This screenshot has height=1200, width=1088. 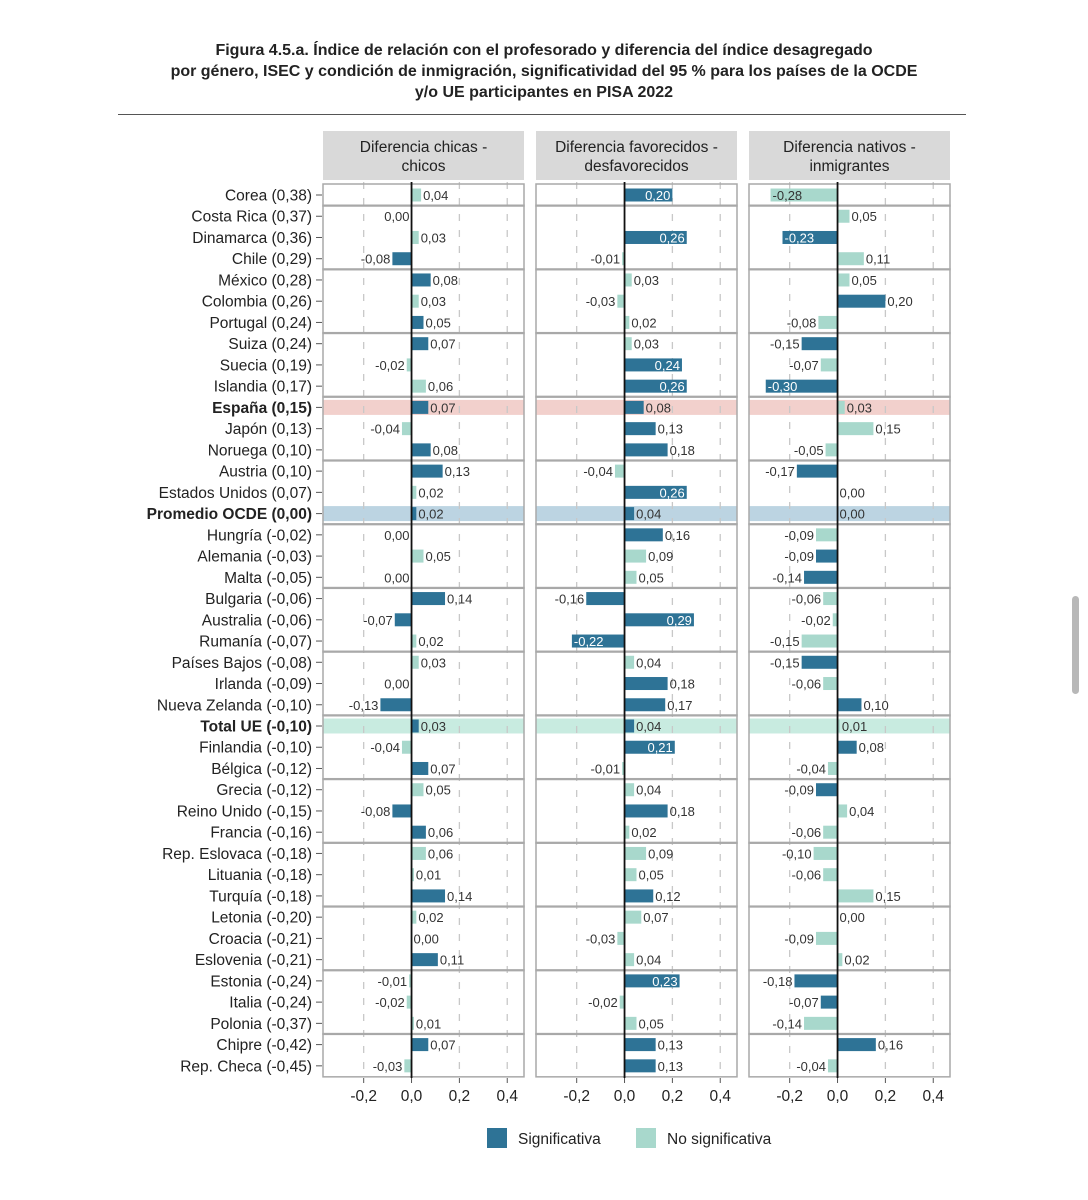 What do you see at coordinates (601, 301) in the screenshot?
I see `value-label: -0,03` at bounding box center [601, 301].